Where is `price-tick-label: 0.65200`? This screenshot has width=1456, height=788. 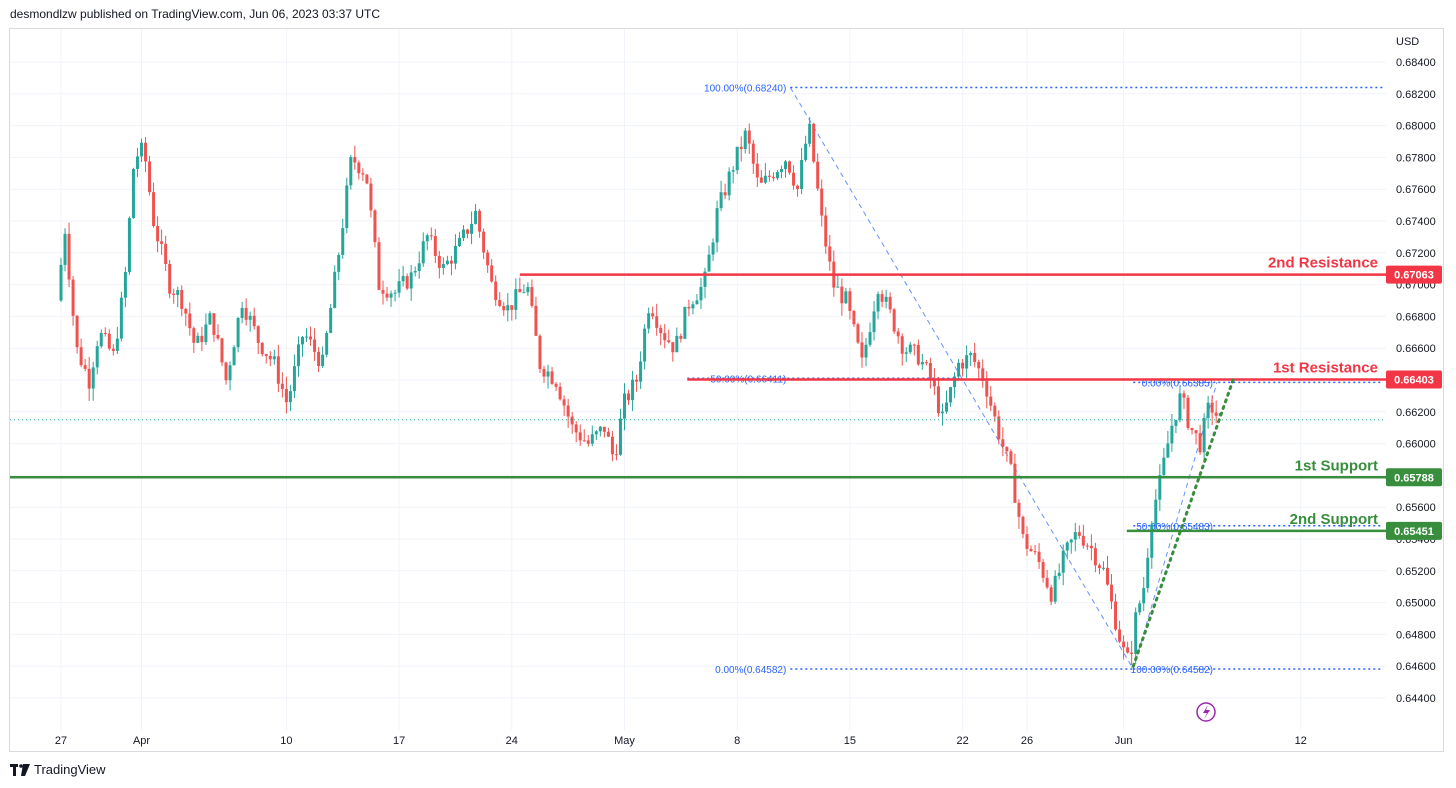 price-tick-label: 0.65200 is located at coordinates (1416, 572).